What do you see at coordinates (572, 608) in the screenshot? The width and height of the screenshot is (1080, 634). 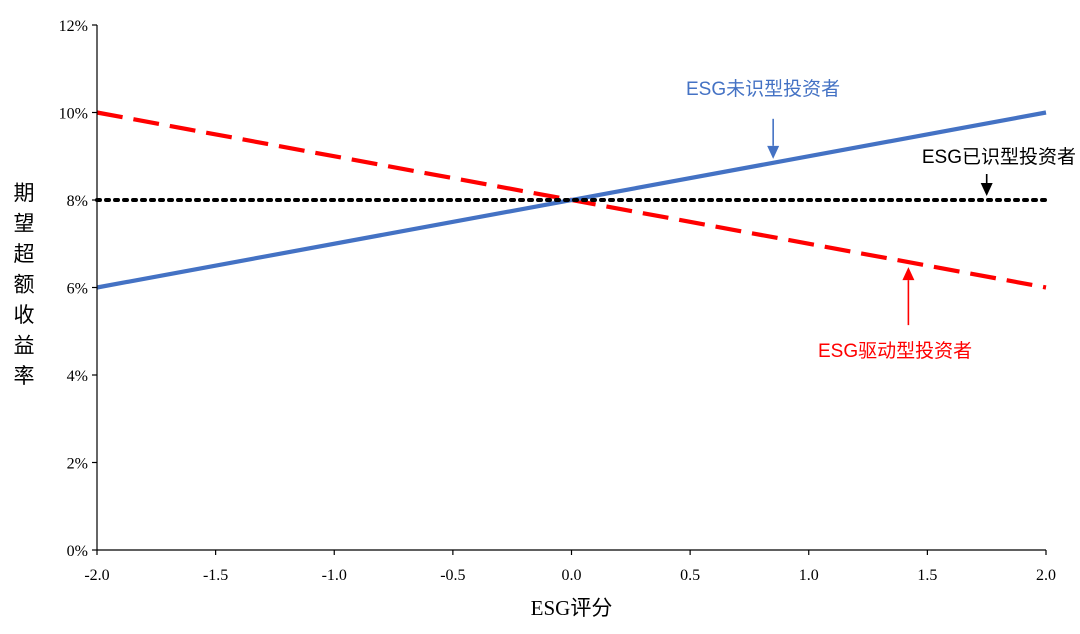 I see `x-axis-title: ESG评分` at bounding box center [572, 608].